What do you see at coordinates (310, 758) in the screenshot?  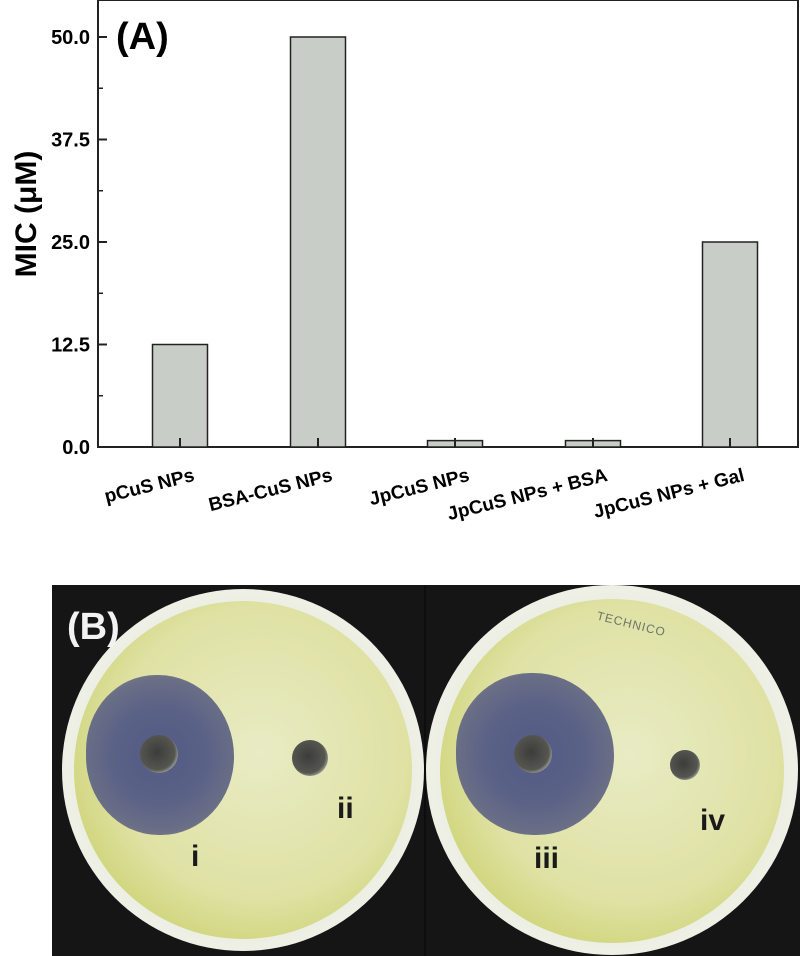 I see `well-ii` at bounding box center [310, 758].